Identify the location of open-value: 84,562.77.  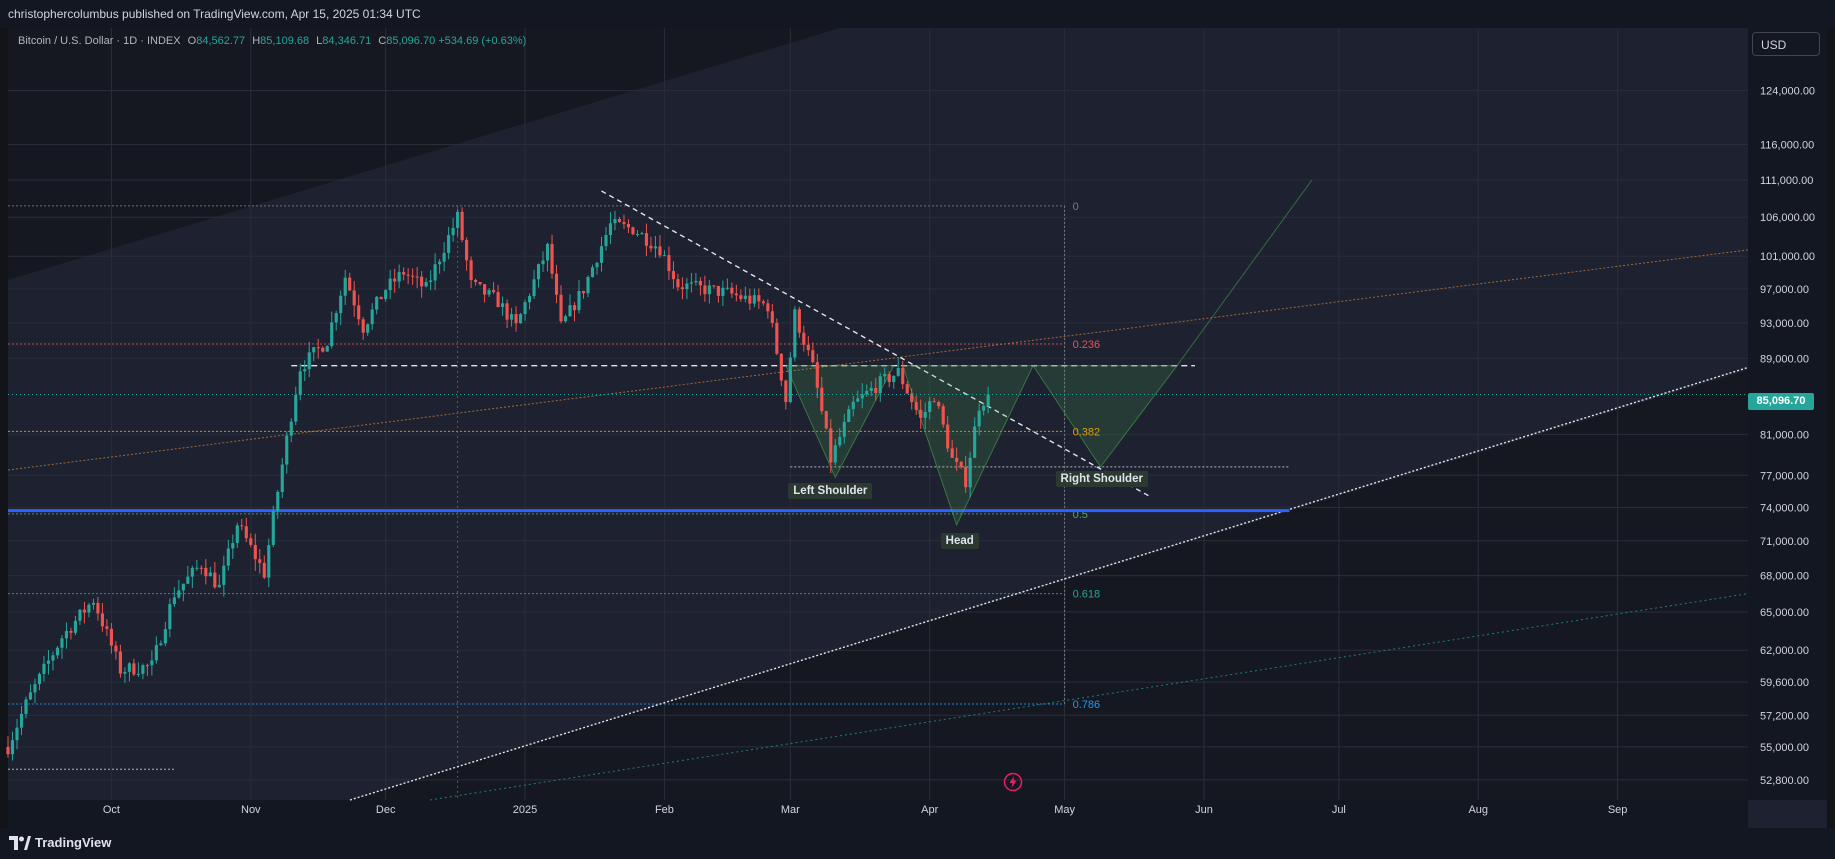
(221, 41).